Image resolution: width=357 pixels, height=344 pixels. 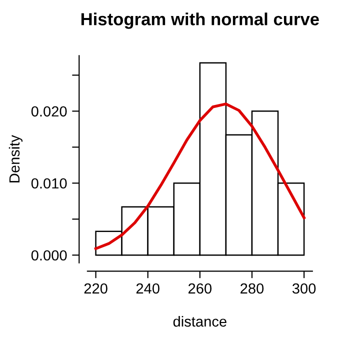 I want to click on y-tick-label: 0.010, so click(x=49, y=183).